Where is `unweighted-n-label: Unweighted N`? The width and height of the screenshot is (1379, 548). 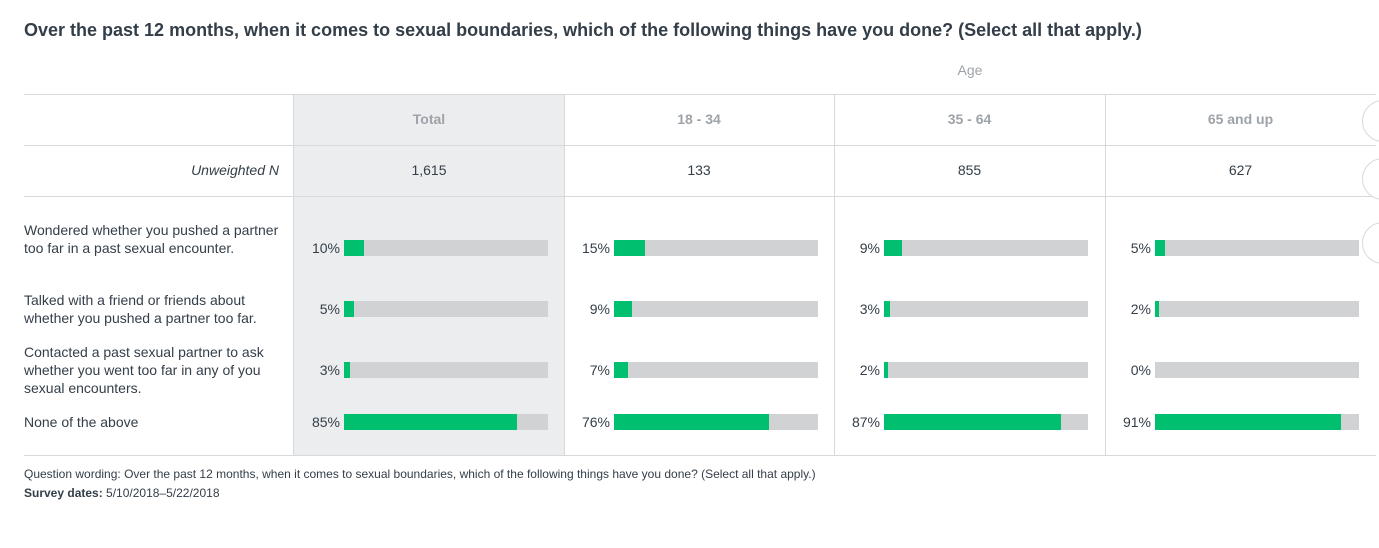
unweighted-n-label: Unweighted N is located at coordinates (235, 170).